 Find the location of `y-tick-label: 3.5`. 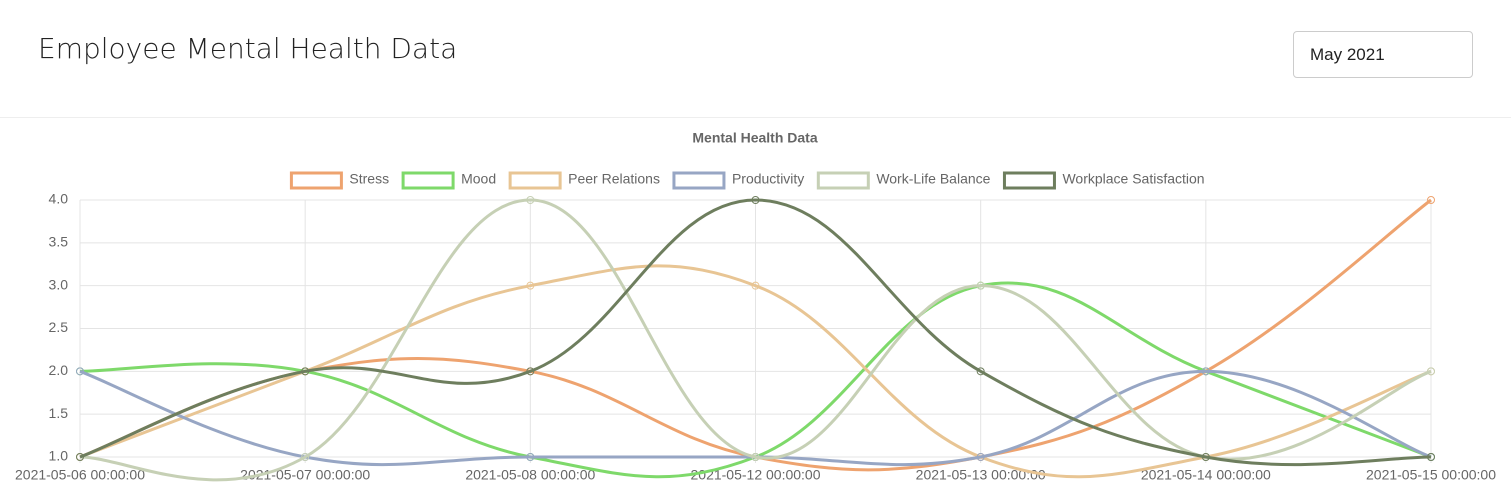

y-tick-label: 3.5 is located at coordinates (59, 242).